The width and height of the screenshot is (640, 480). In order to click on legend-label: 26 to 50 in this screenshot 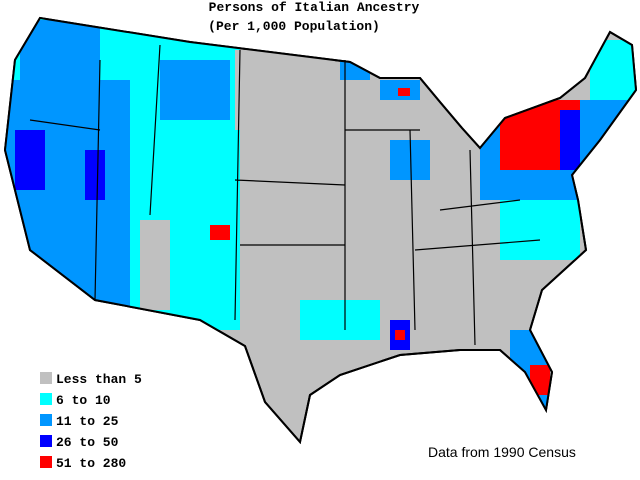, I will do `click(87, 442)`.